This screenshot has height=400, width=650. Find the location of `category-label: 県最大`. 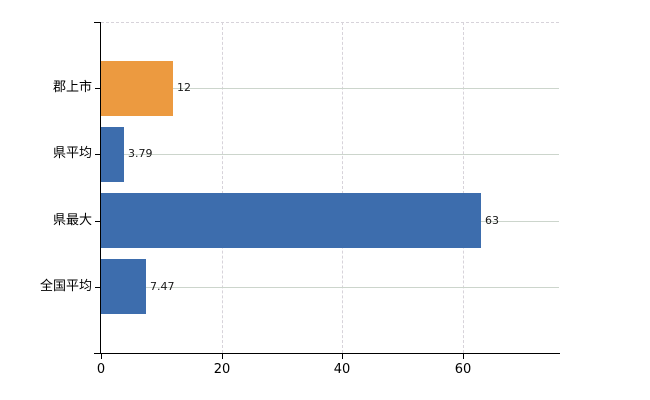

category-label: 県最大 is located at coordinates (72, 220).